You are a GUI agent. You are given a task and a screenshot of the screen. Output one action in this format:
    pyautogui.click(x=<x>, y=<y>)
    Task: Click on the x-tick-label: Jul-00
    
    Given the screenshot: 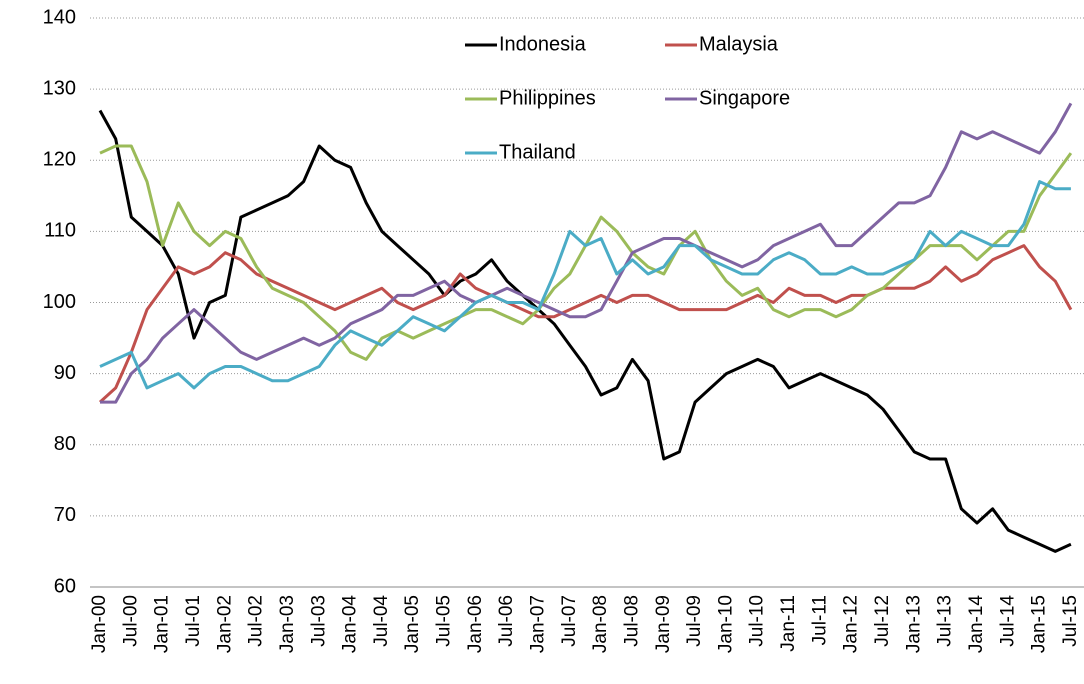 What is the action you would take?
    pyautogui.click(x=130, y=621)
    